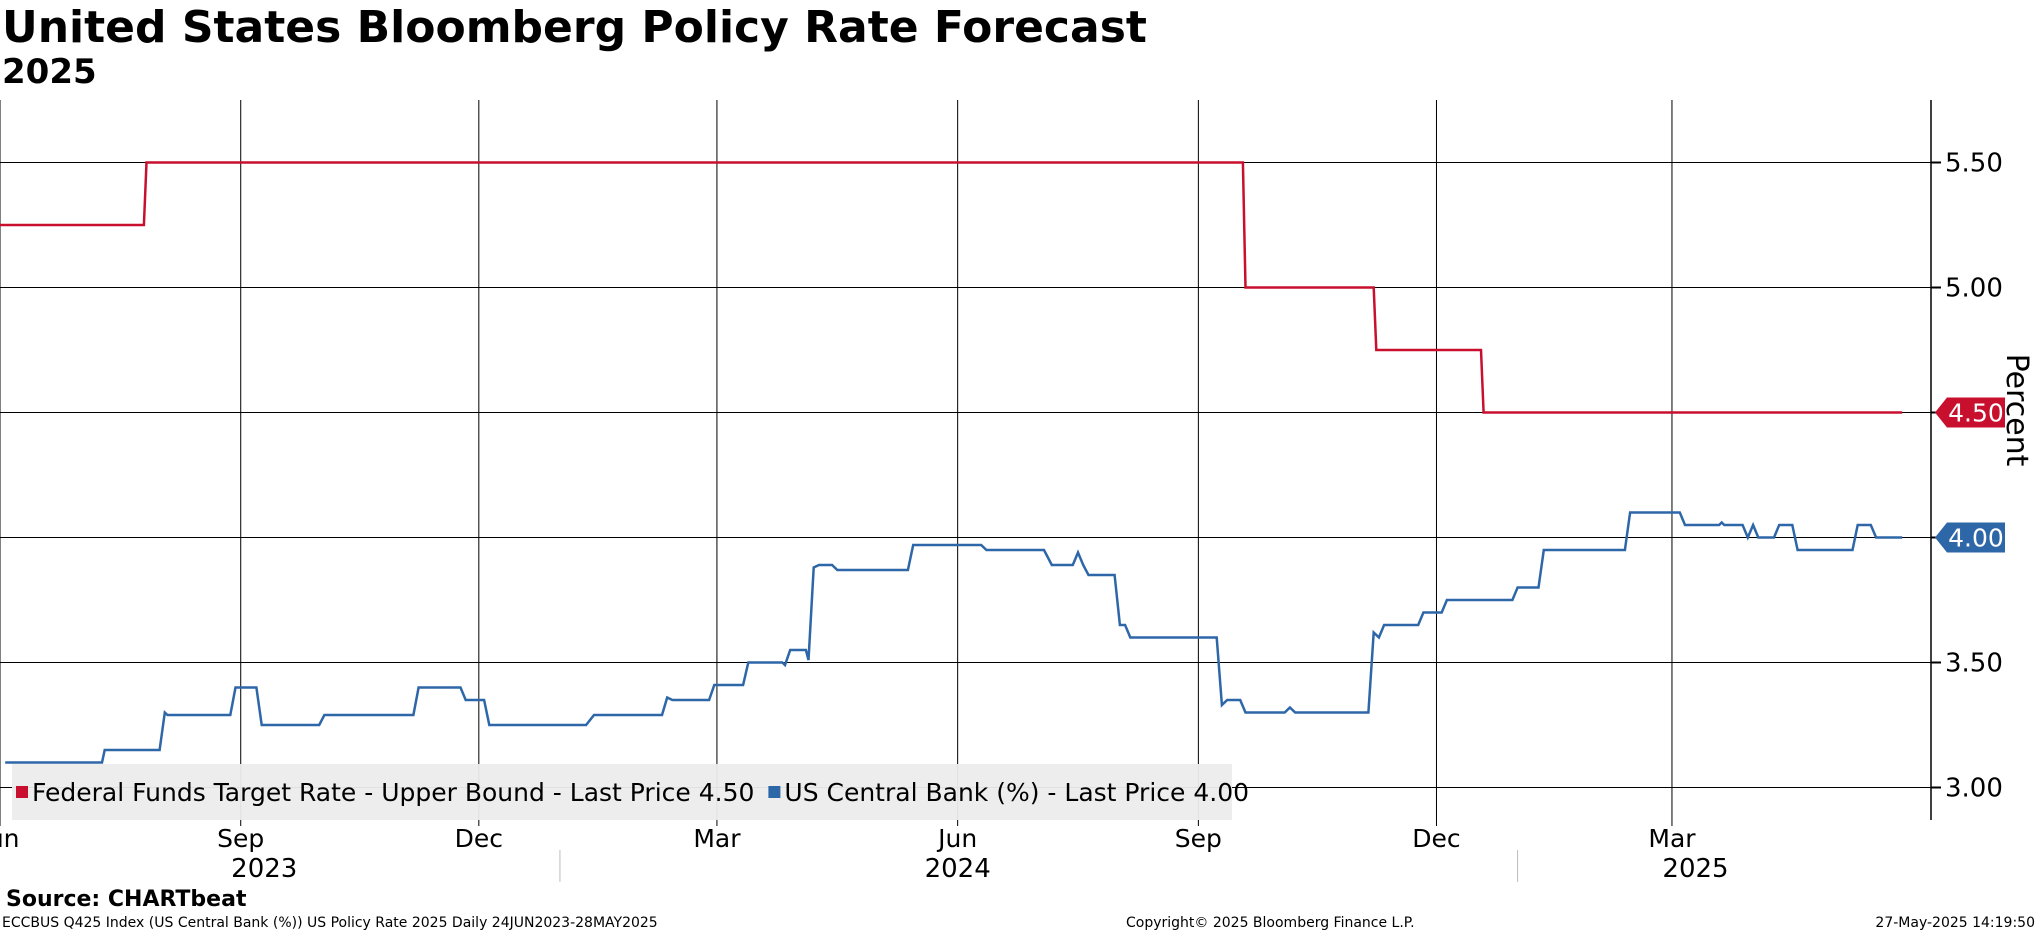  What do you see at coordinates (49, 72) in the screenshot?
I see `chart-subtitle: 2025` at bounding box center [49, 72].